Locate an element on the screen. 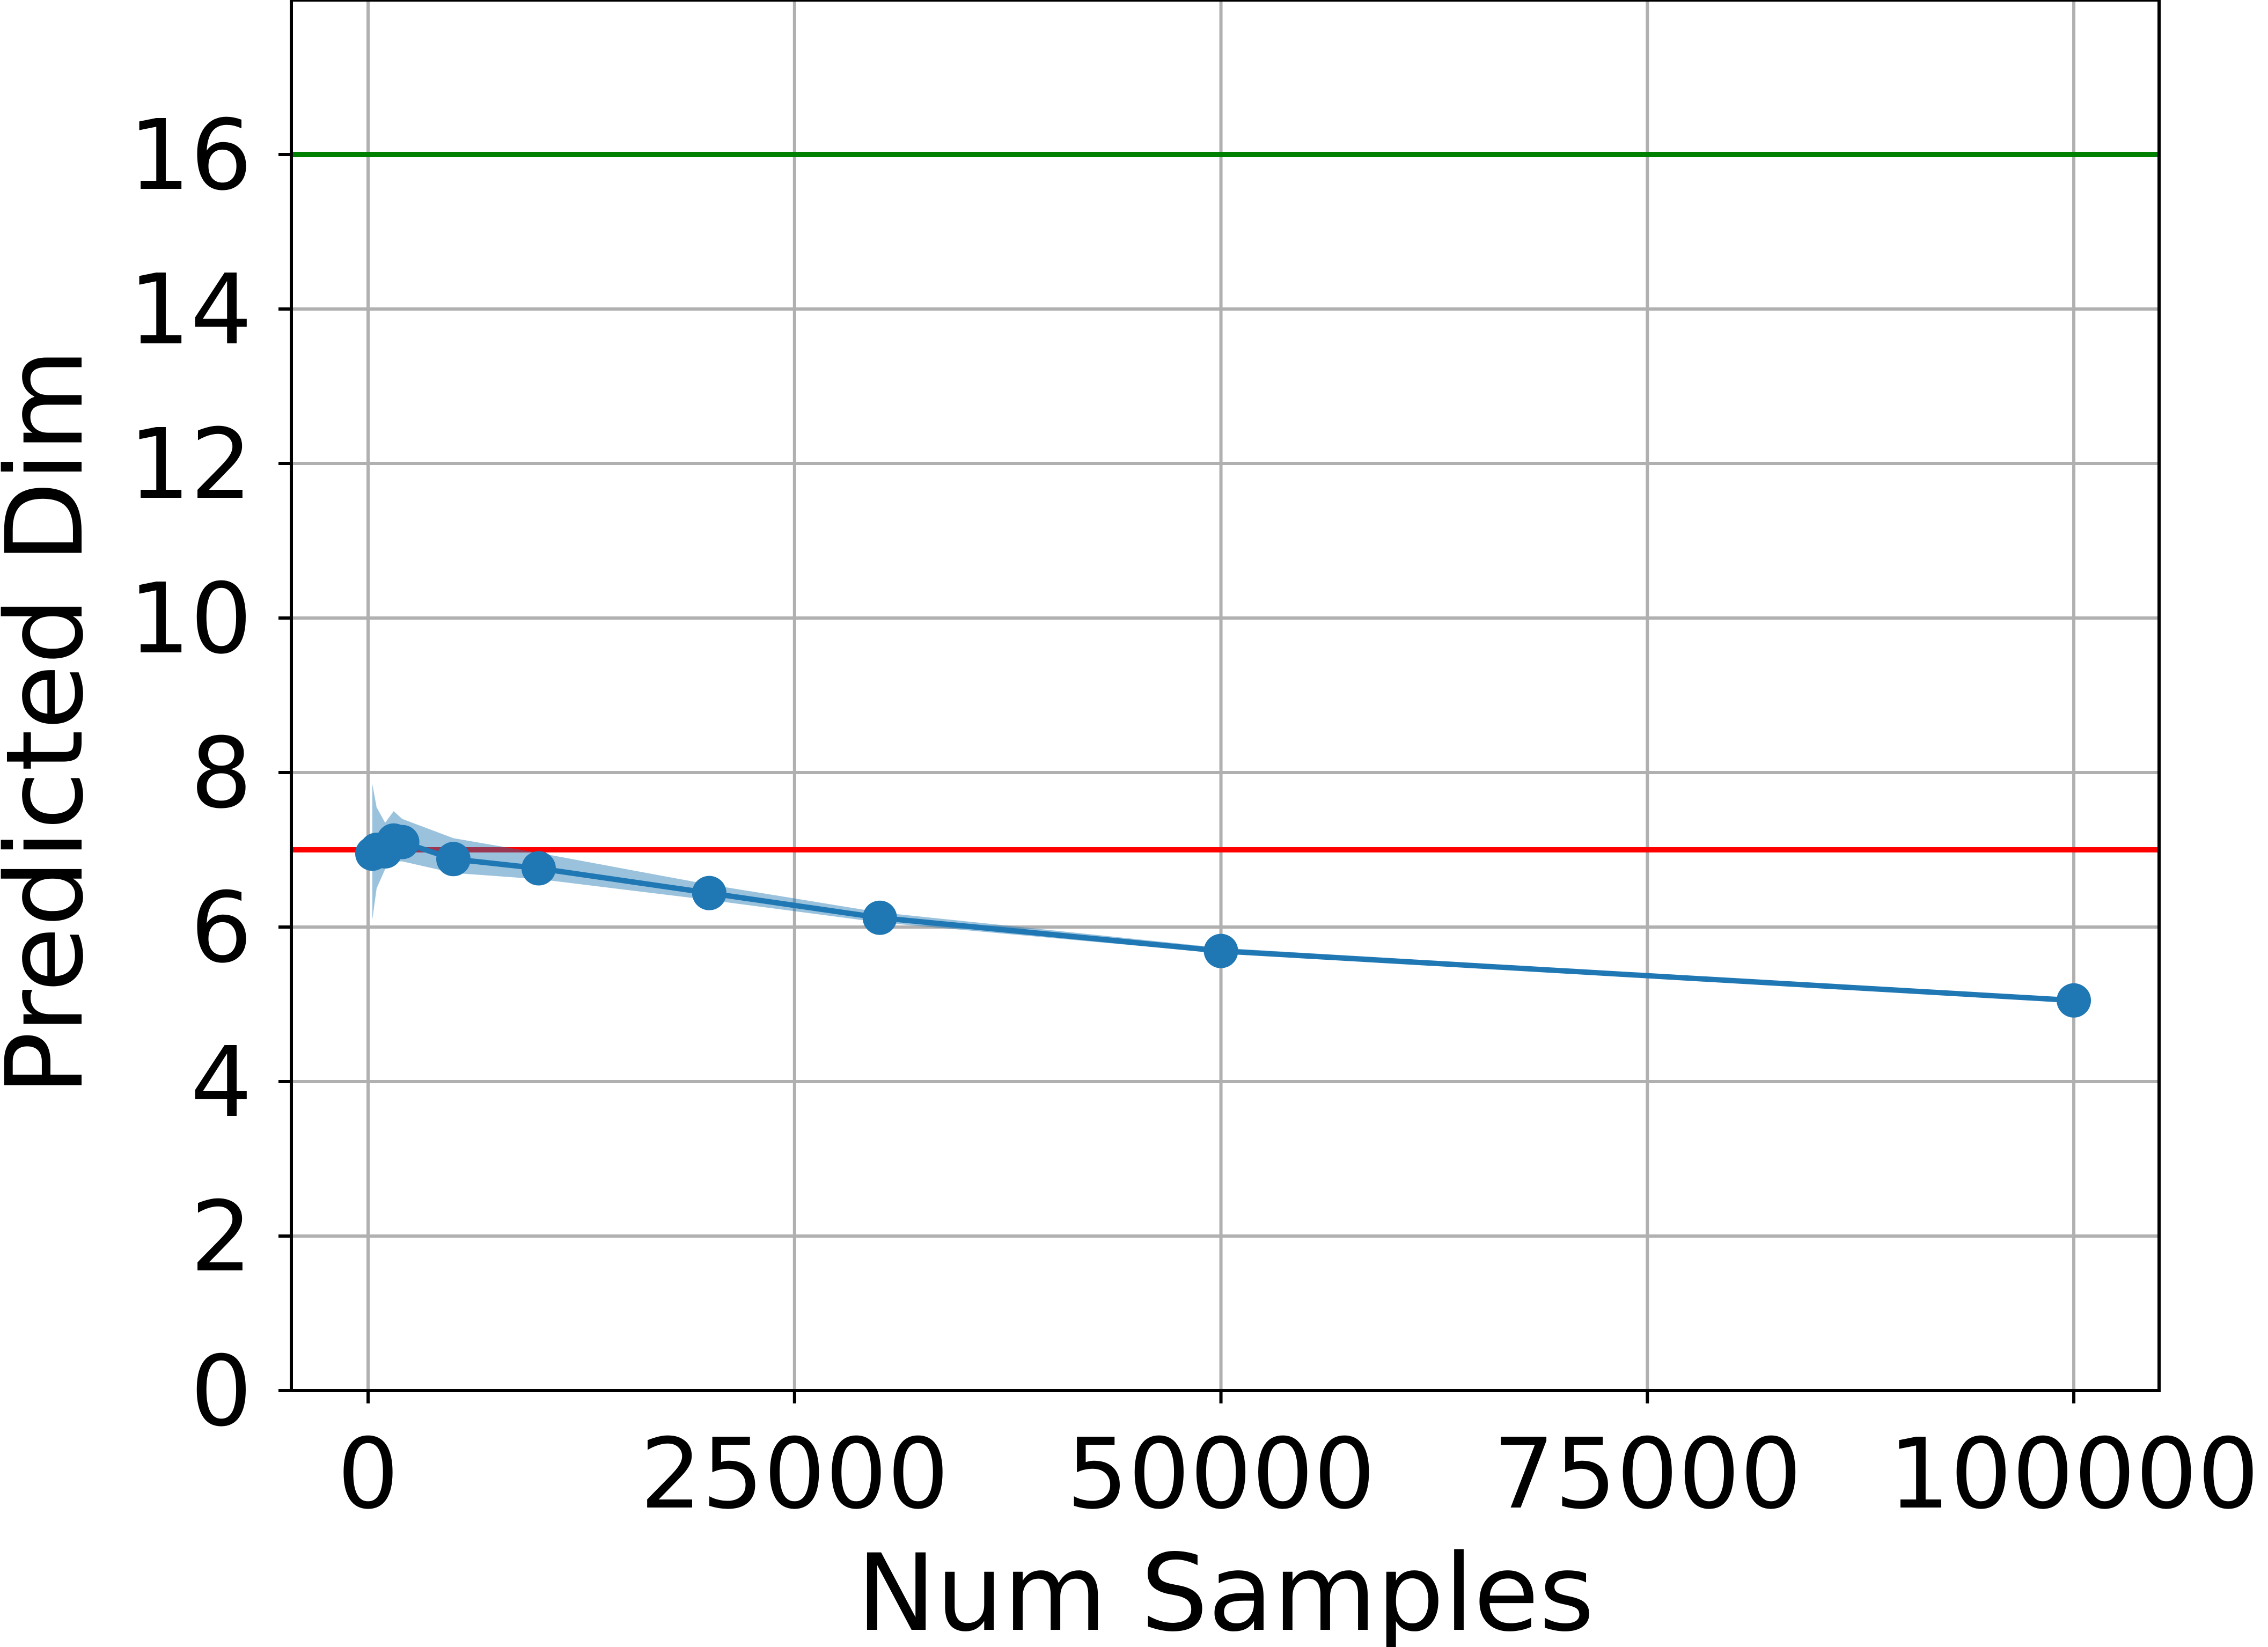  y-axis-title: Predicted Dim is located at coordinates (53, 722).